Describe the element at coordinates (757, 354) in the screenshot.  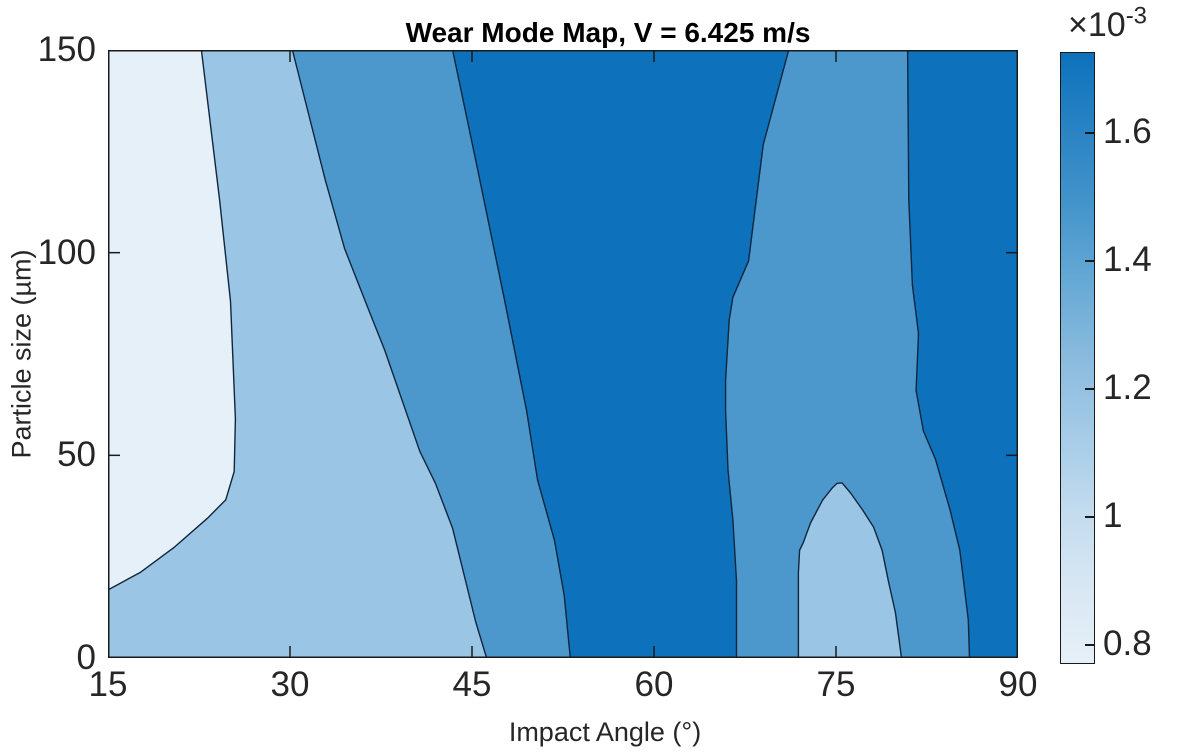
I see `contour-line-c3-dark-medium-mid` at that location.